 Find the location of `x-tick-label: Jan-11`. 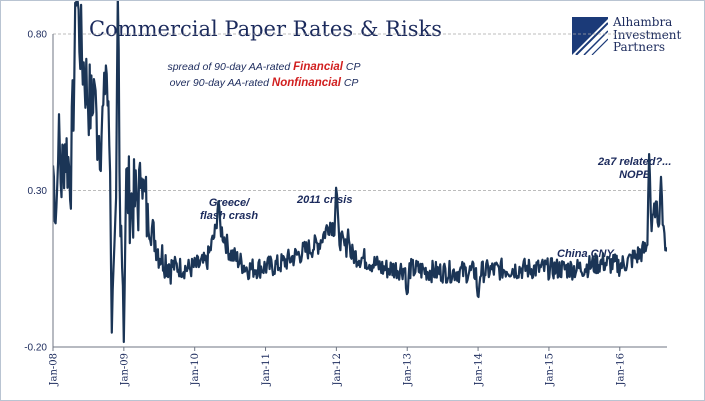

x-tick-label: Jan-11 is located at coordinates (266, 370).